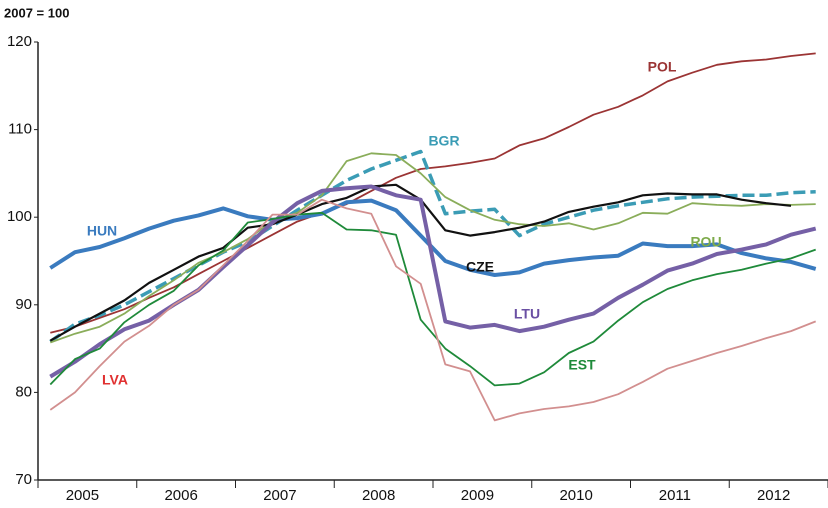 This screenshot has width=828, height=508. What do you see at coordinates (82, 495) in the screenshot?
I see `x-tick-label: 2005` at bounding box center [82, 495].